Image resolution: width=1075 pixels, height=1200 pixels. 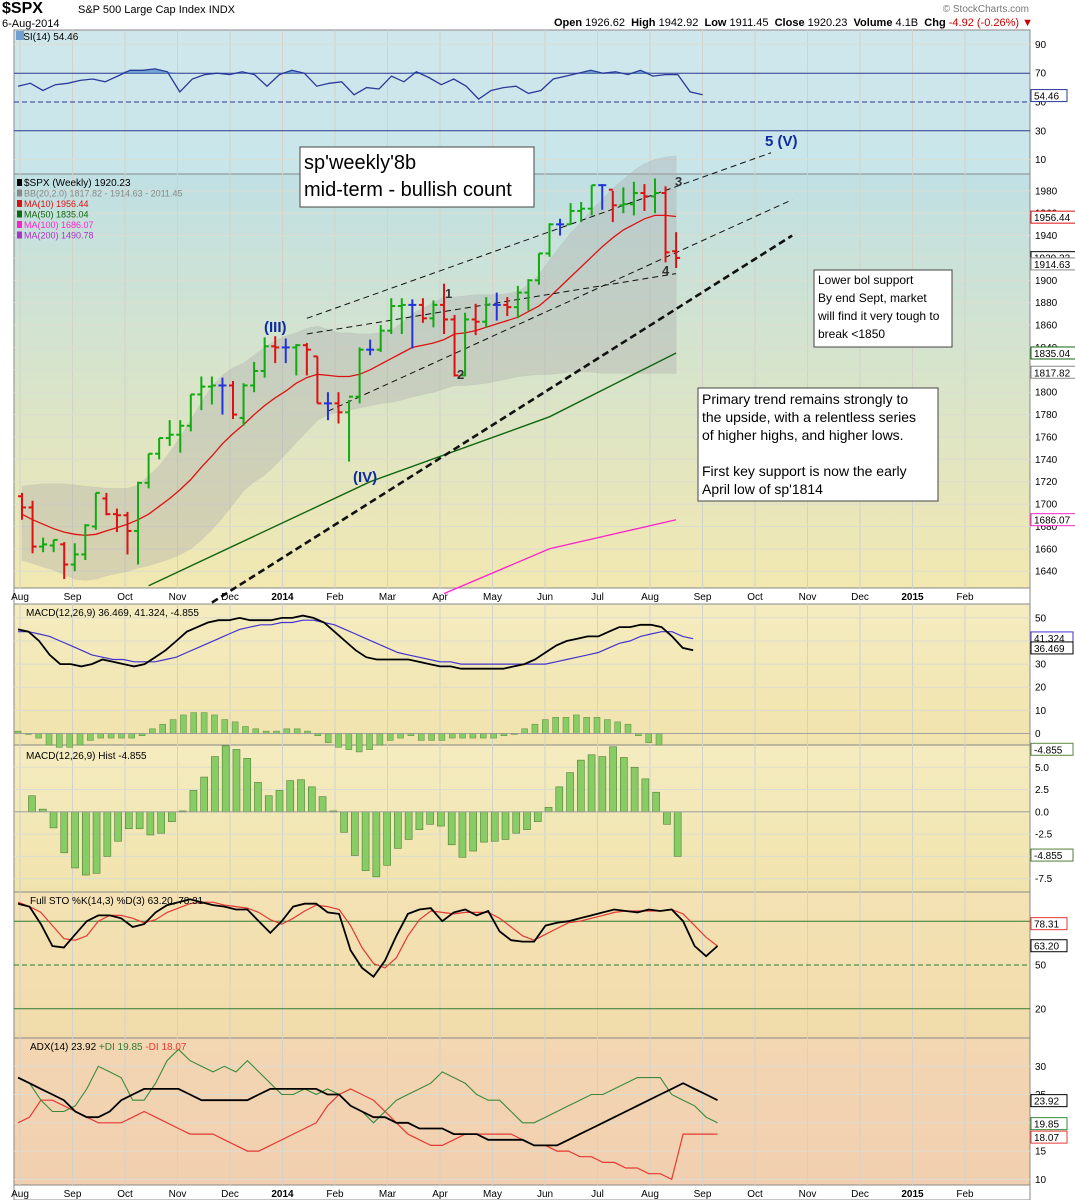 What do you see at coordinates (1046, 1125) in the screenshot?
I see `last-value-label: 19.85` at bounding box center [1046, 1125].